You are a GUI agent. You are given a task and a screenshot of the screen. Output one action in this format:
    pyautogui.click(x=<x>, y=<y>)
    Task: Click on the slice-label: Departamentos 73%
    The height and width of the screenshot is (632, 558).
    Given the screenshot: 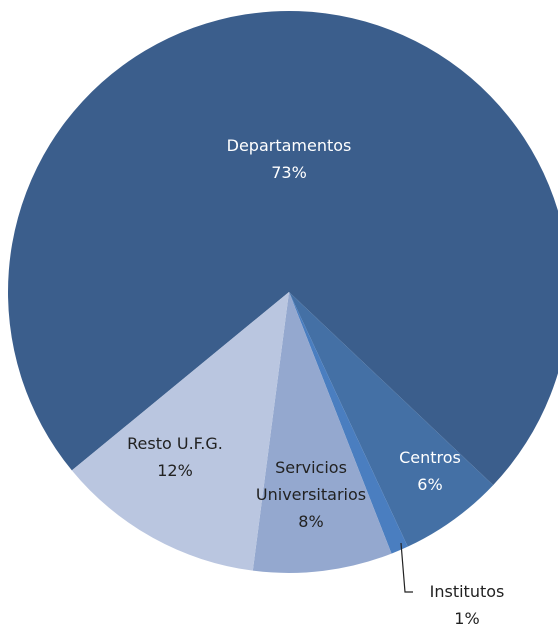 What is the action you would take?
    pyautogui.click(x=289, y=159)
    